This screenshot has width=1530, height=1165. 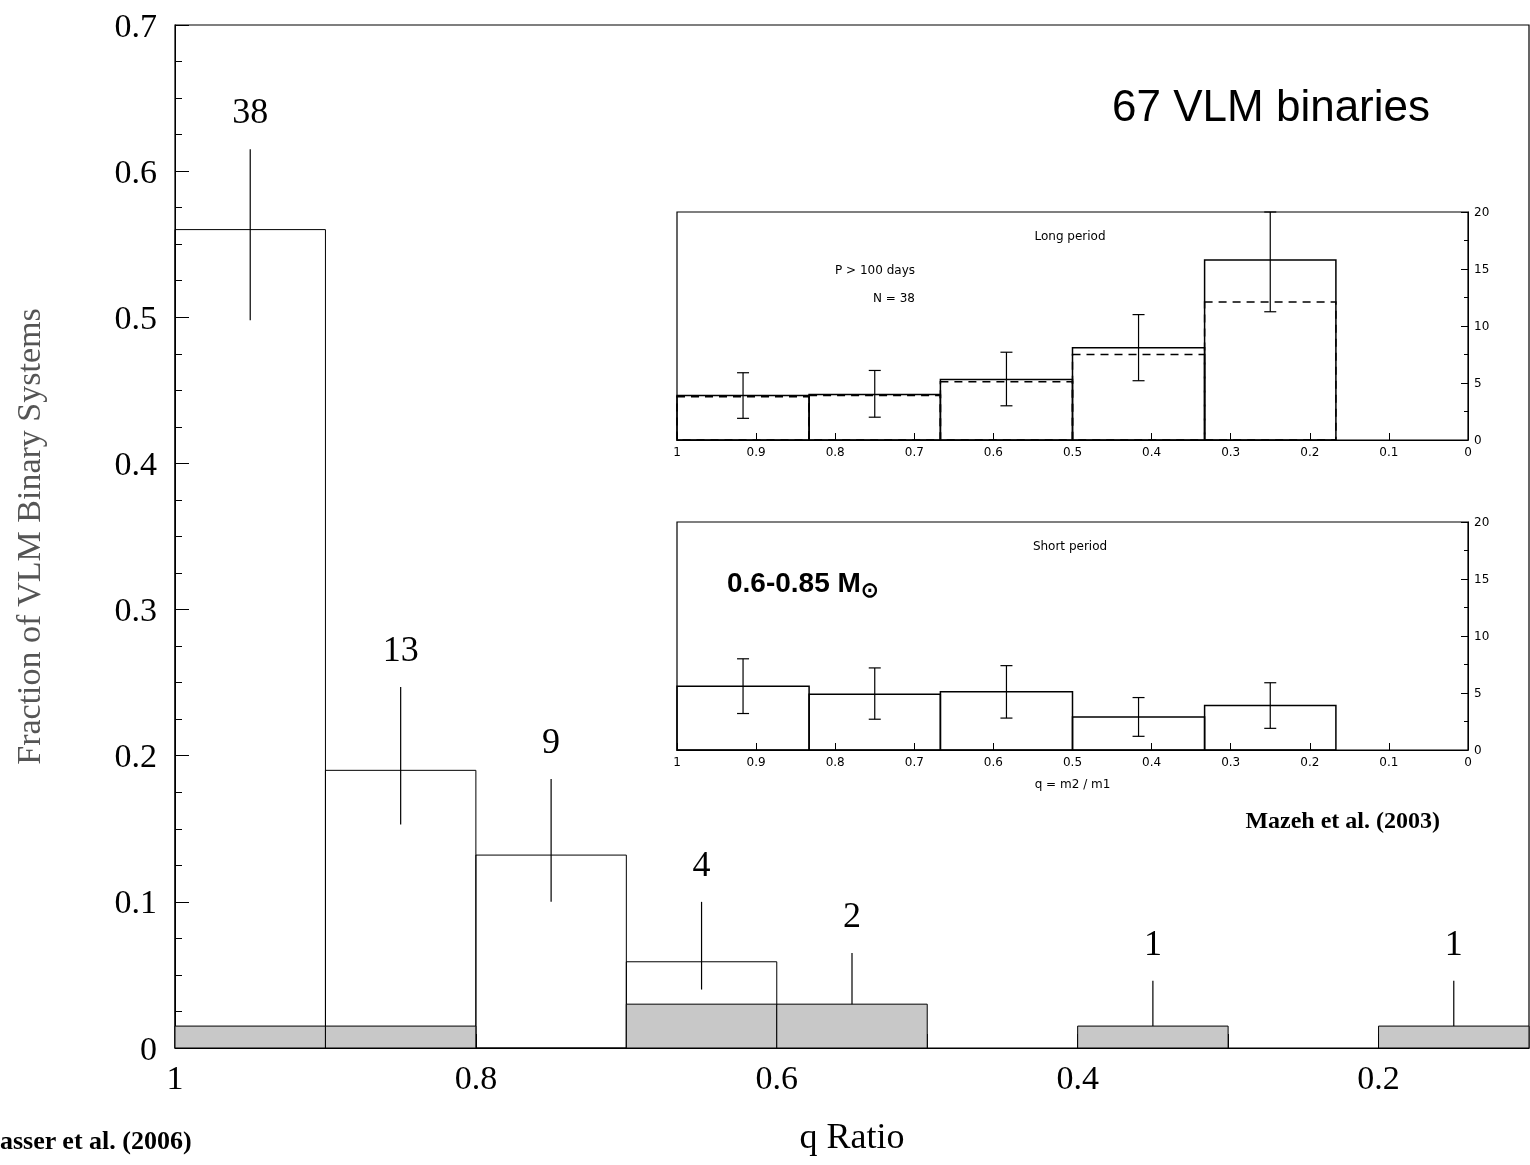 I want to click on annotation: P > 100 days, so click(x=875, y=270).